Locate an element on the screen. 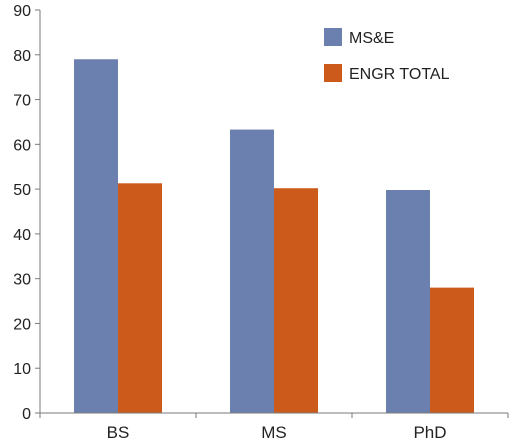  y-tick-label: 80 is located at coordinates (22, 56).